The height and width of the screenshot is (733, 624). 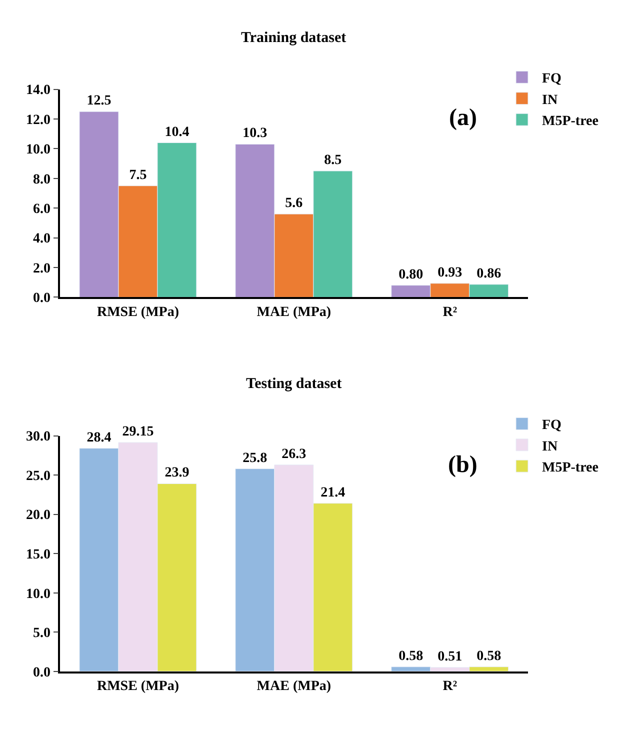 What do you see at coordinates (294, 384) in the screenshot?
I see `chart-title: Testing dataset` at bounding box center [294, 384].